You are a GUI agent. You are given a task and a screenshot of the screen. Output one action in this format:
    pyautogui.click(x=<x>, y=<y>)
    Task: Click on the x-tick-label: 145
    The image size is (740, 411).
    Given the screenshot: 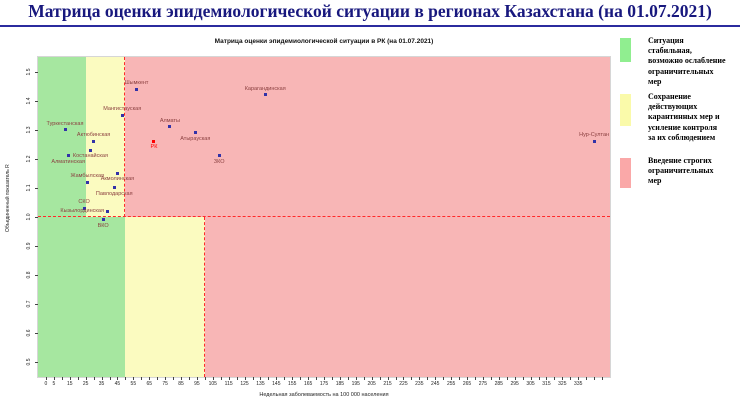 What is the action you would take?
    pyautogui.click(x=276, y=384)
    